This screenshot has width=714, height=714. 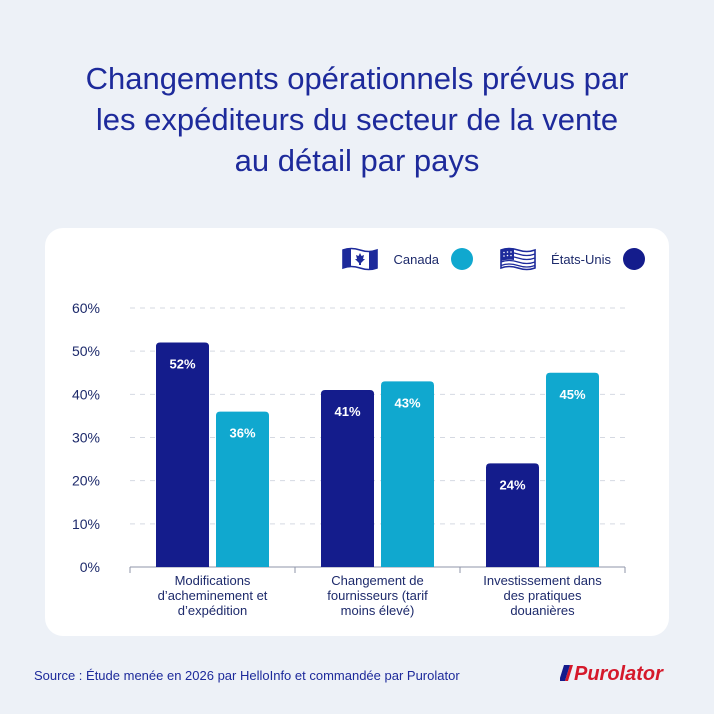 I want to click on legend-label-usa: États-Unis, so click(x=581, y=259).